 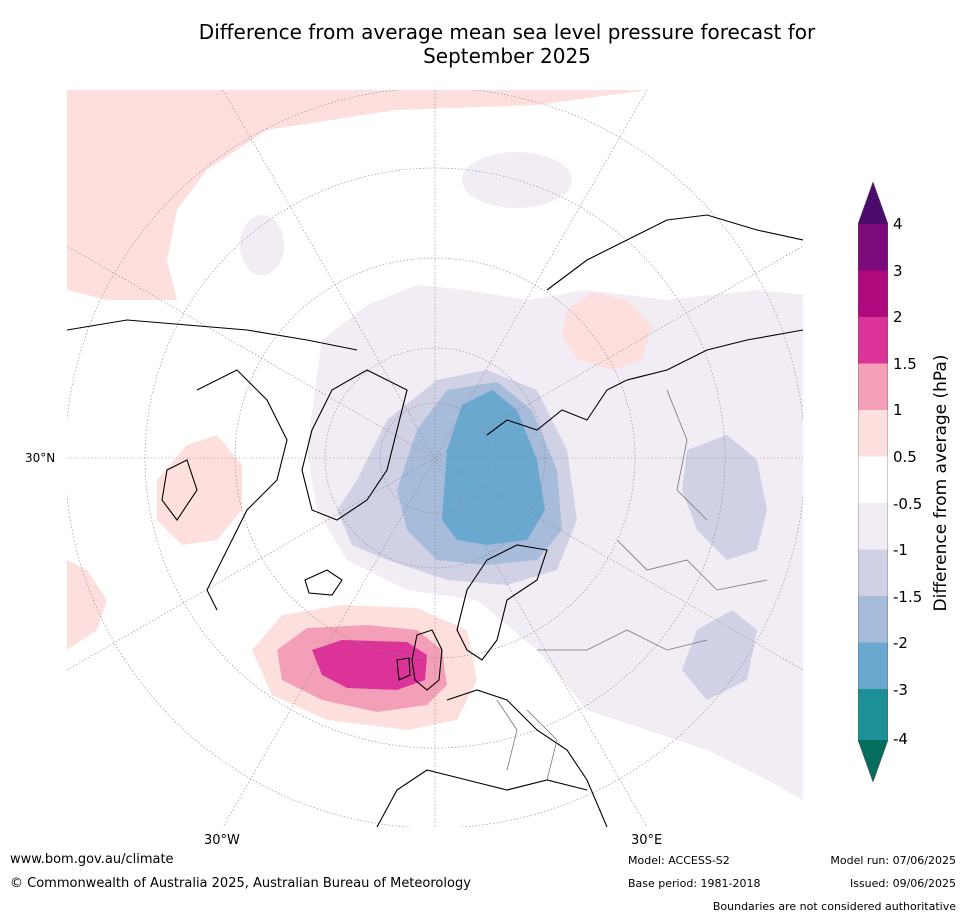 I want to click on anomaly-positive-pacific, so click(x=357, y=195).